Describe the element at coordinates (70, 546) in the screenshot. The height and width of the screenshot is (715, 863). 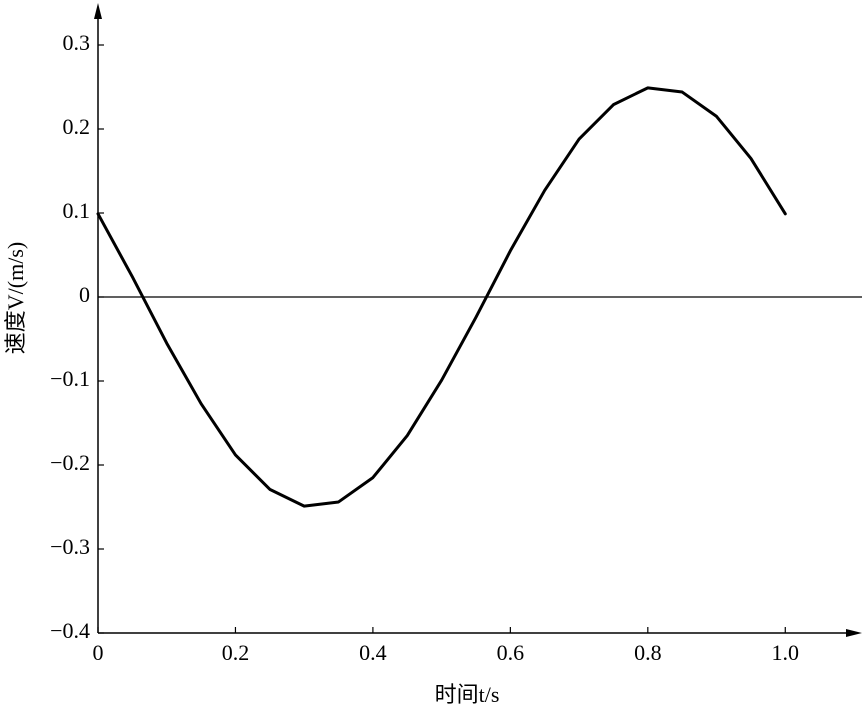
I see `y-tick-label: −0.3` at that location.